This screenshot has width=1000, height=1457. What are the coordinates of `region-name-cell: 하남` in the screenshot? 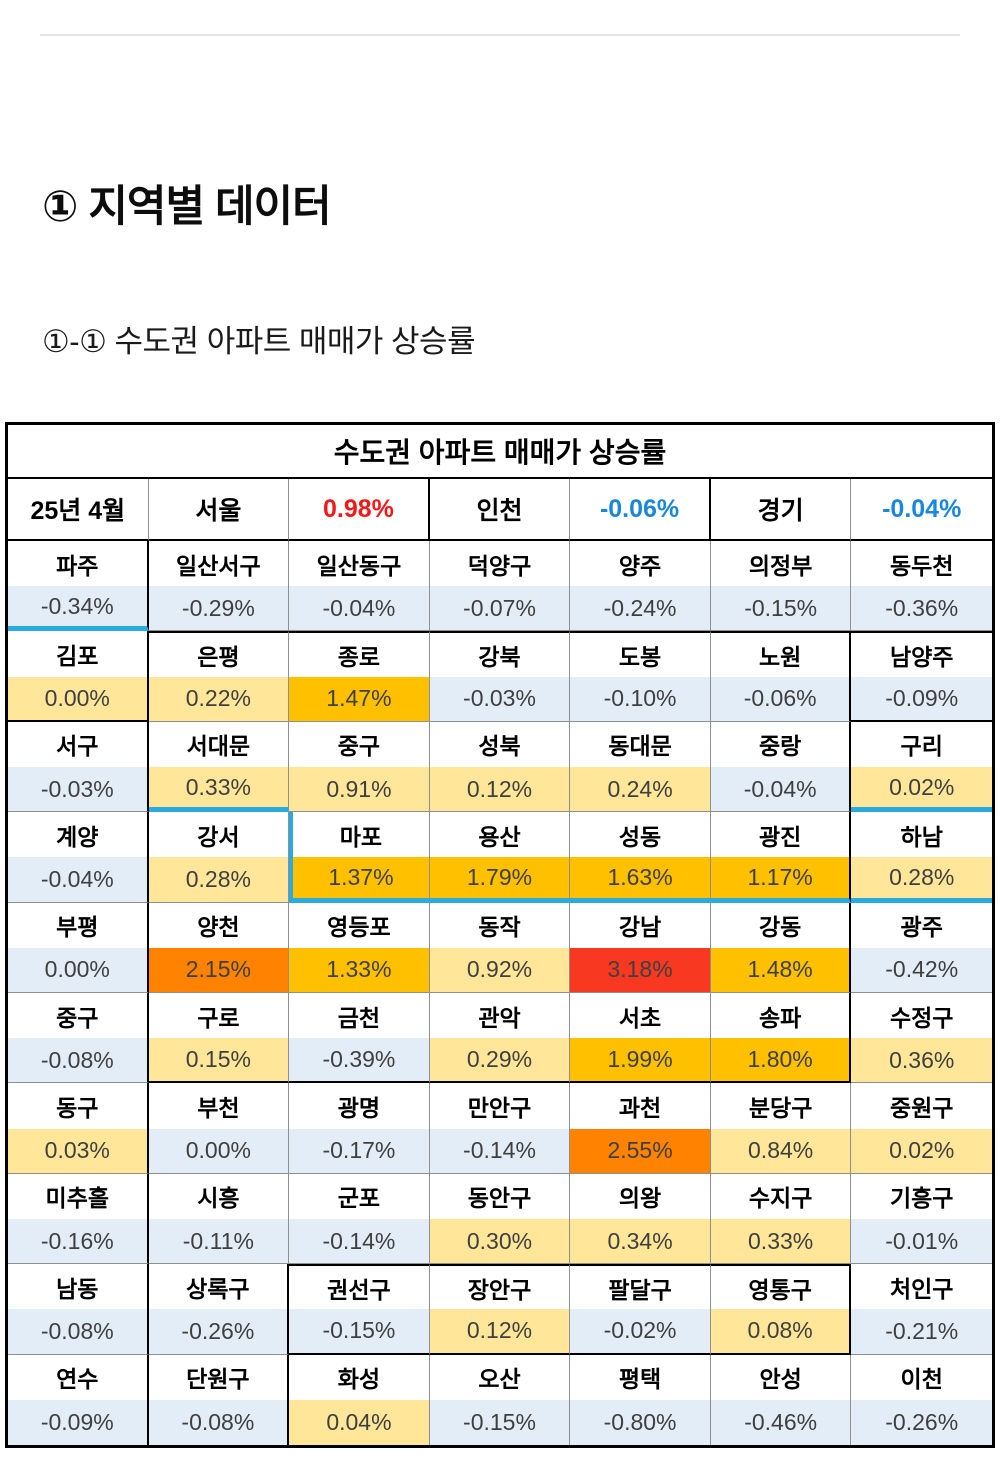 It's located at (921, 835).